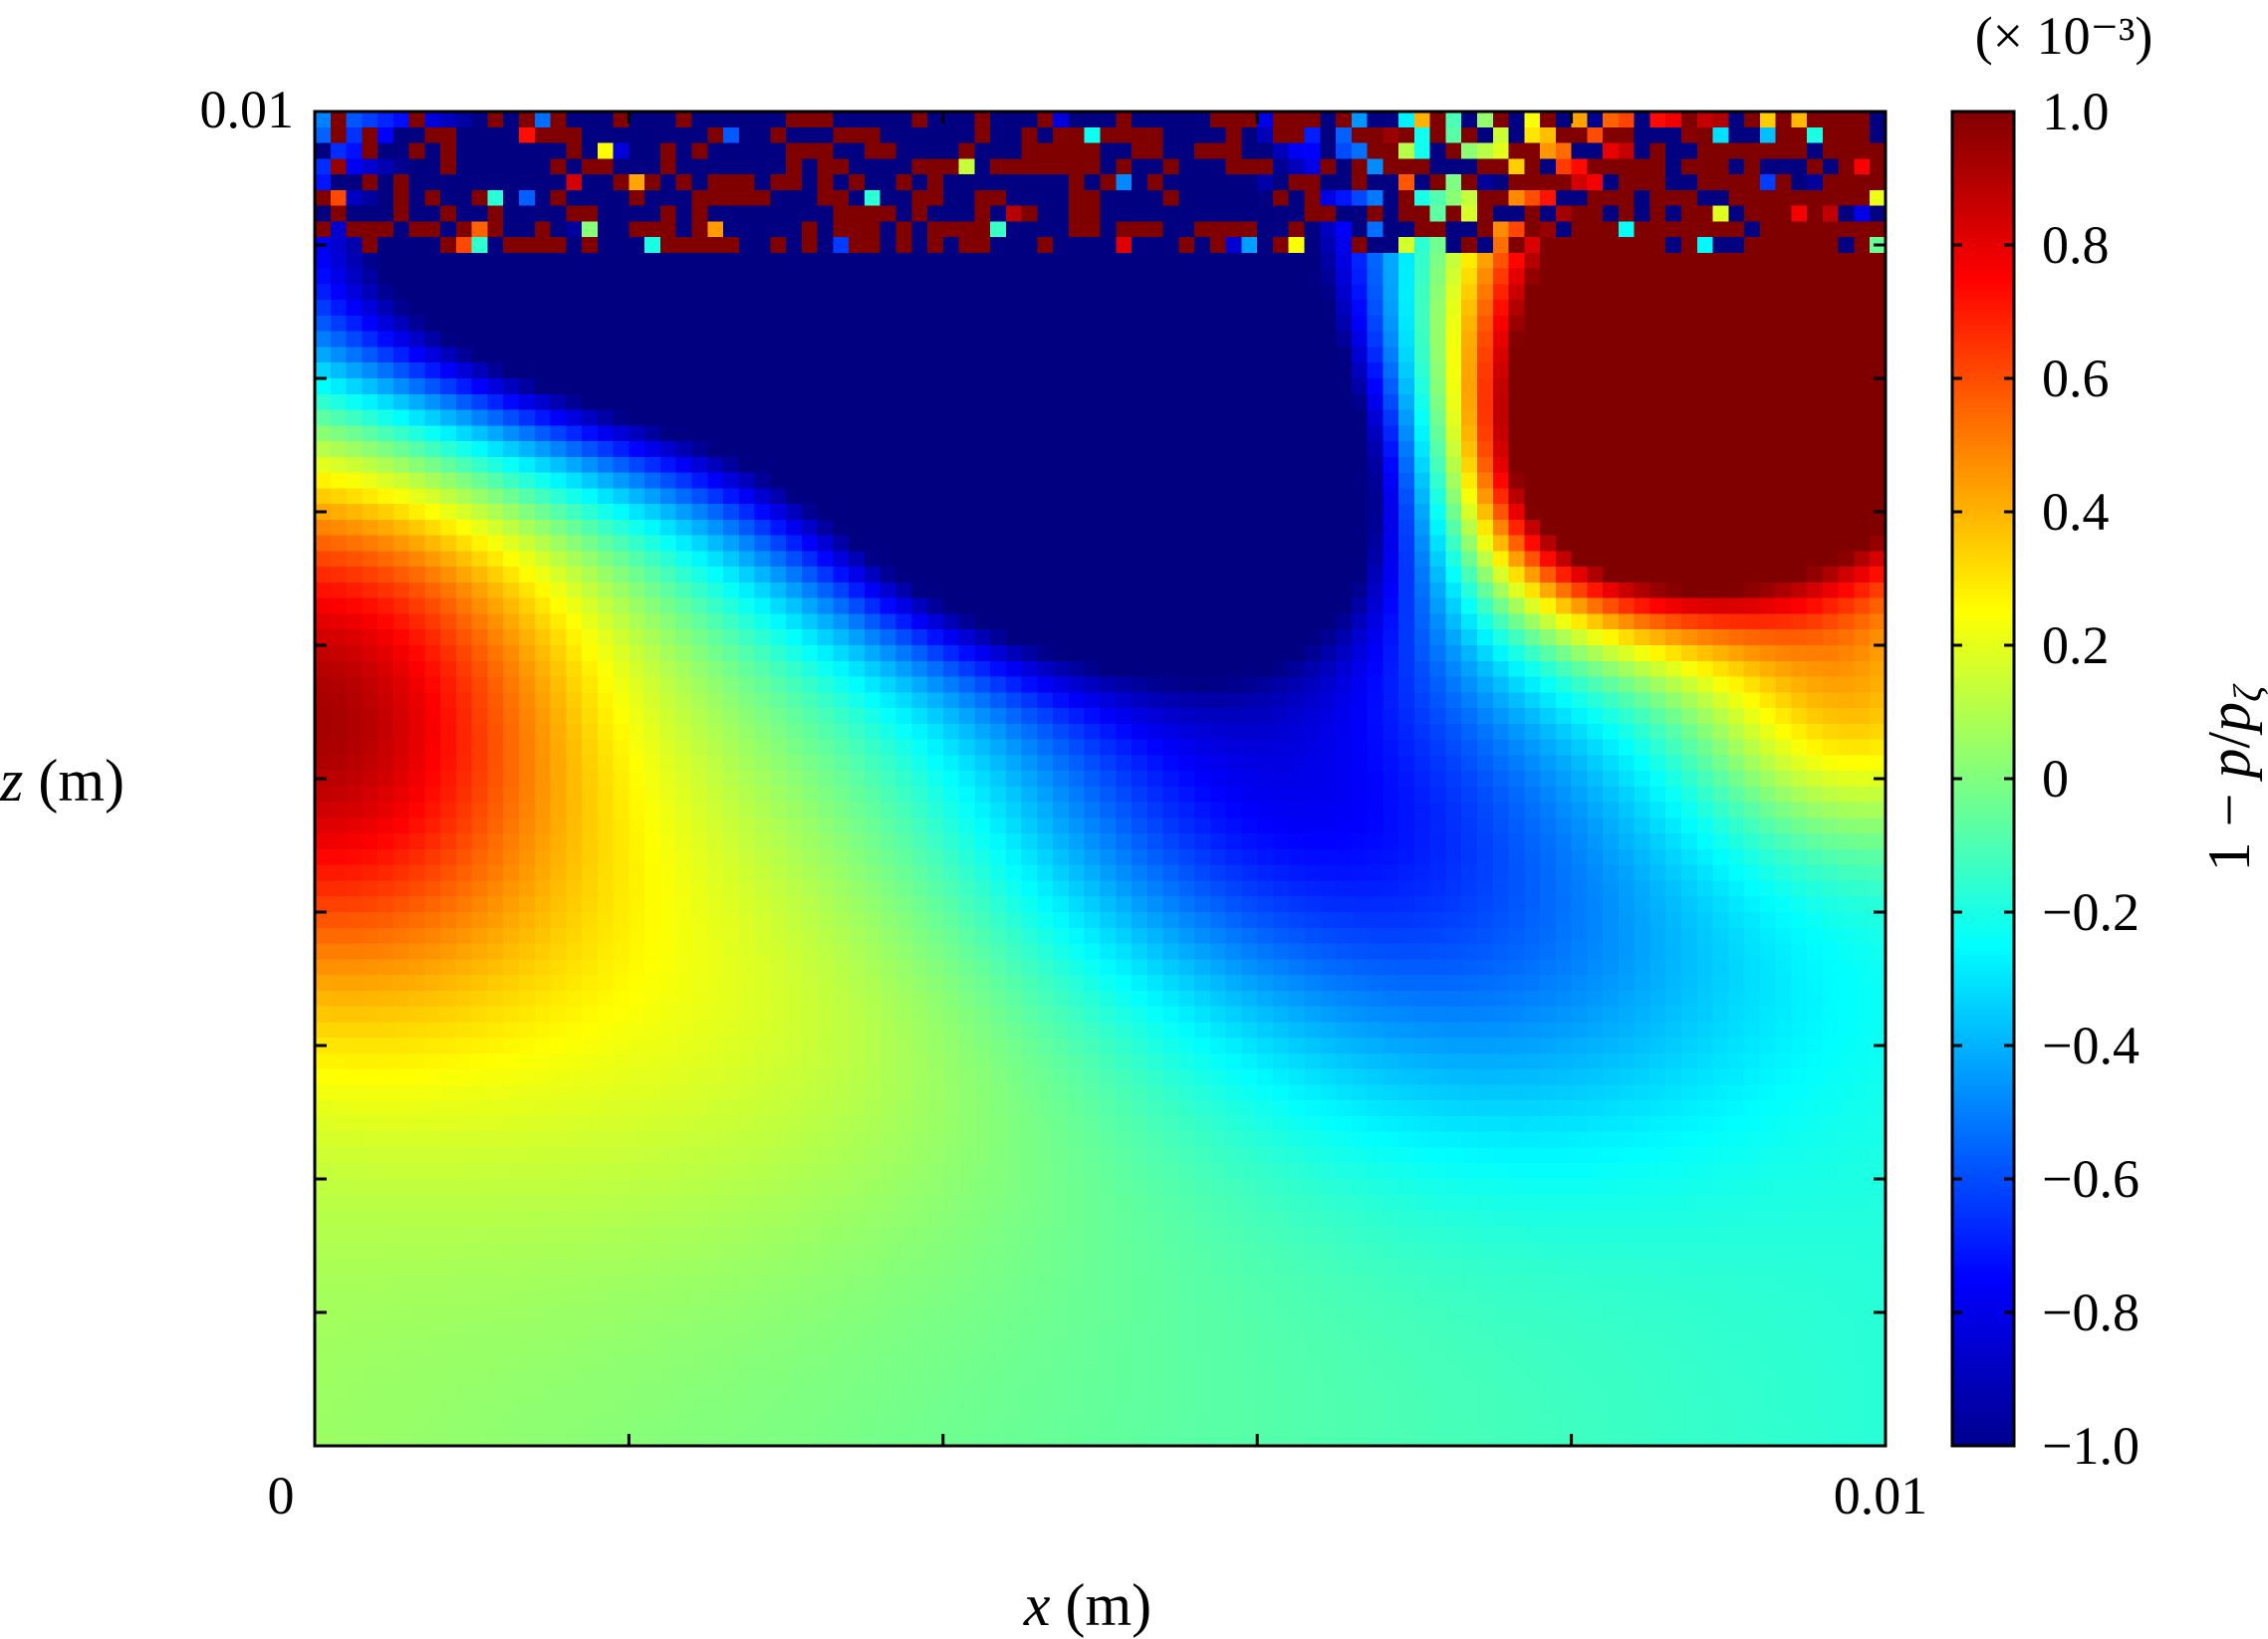 The height and width of the screenshot is (1639, 2268). I want to click on colorbar-tick-label-3: 0.4, so click(2076, 512).